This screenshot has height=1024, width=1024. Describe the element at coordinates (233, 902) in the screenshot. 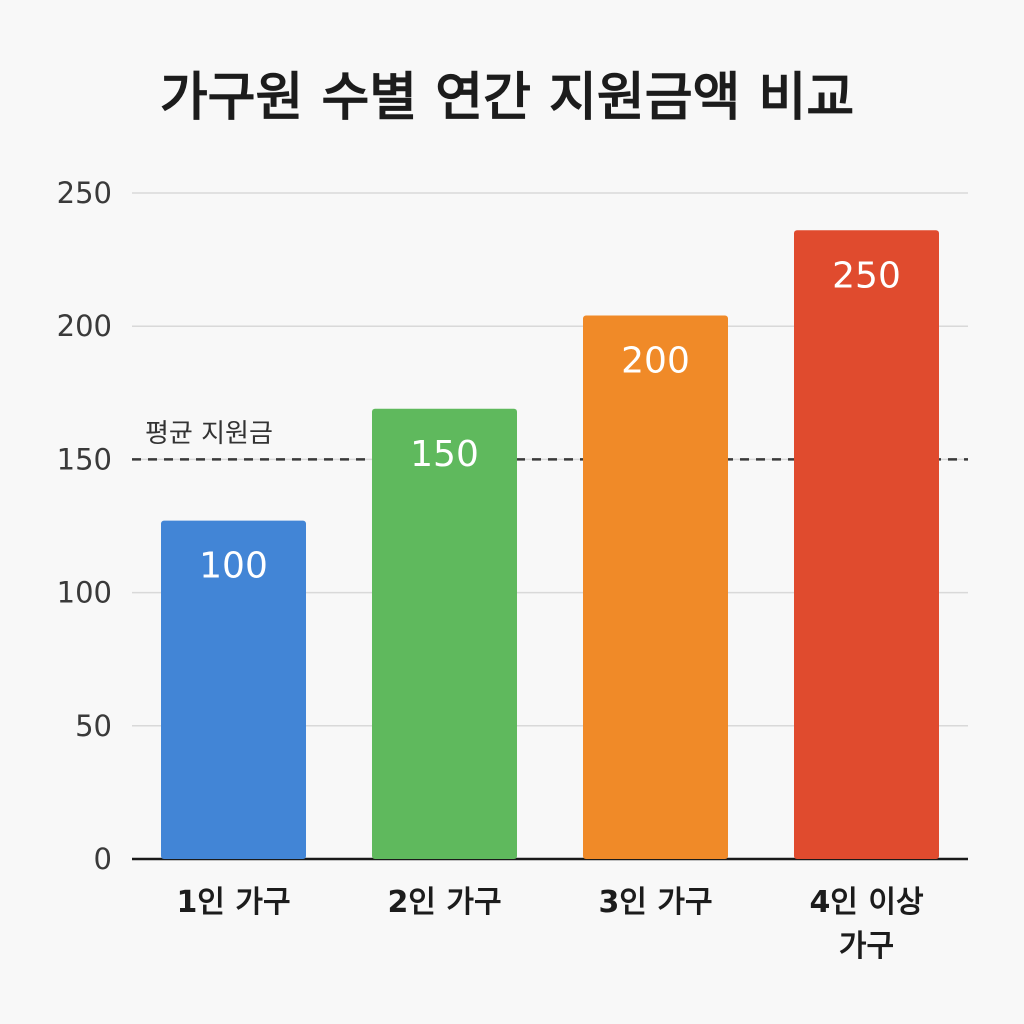

I see `x-category-label: 1인 가구` at that location.